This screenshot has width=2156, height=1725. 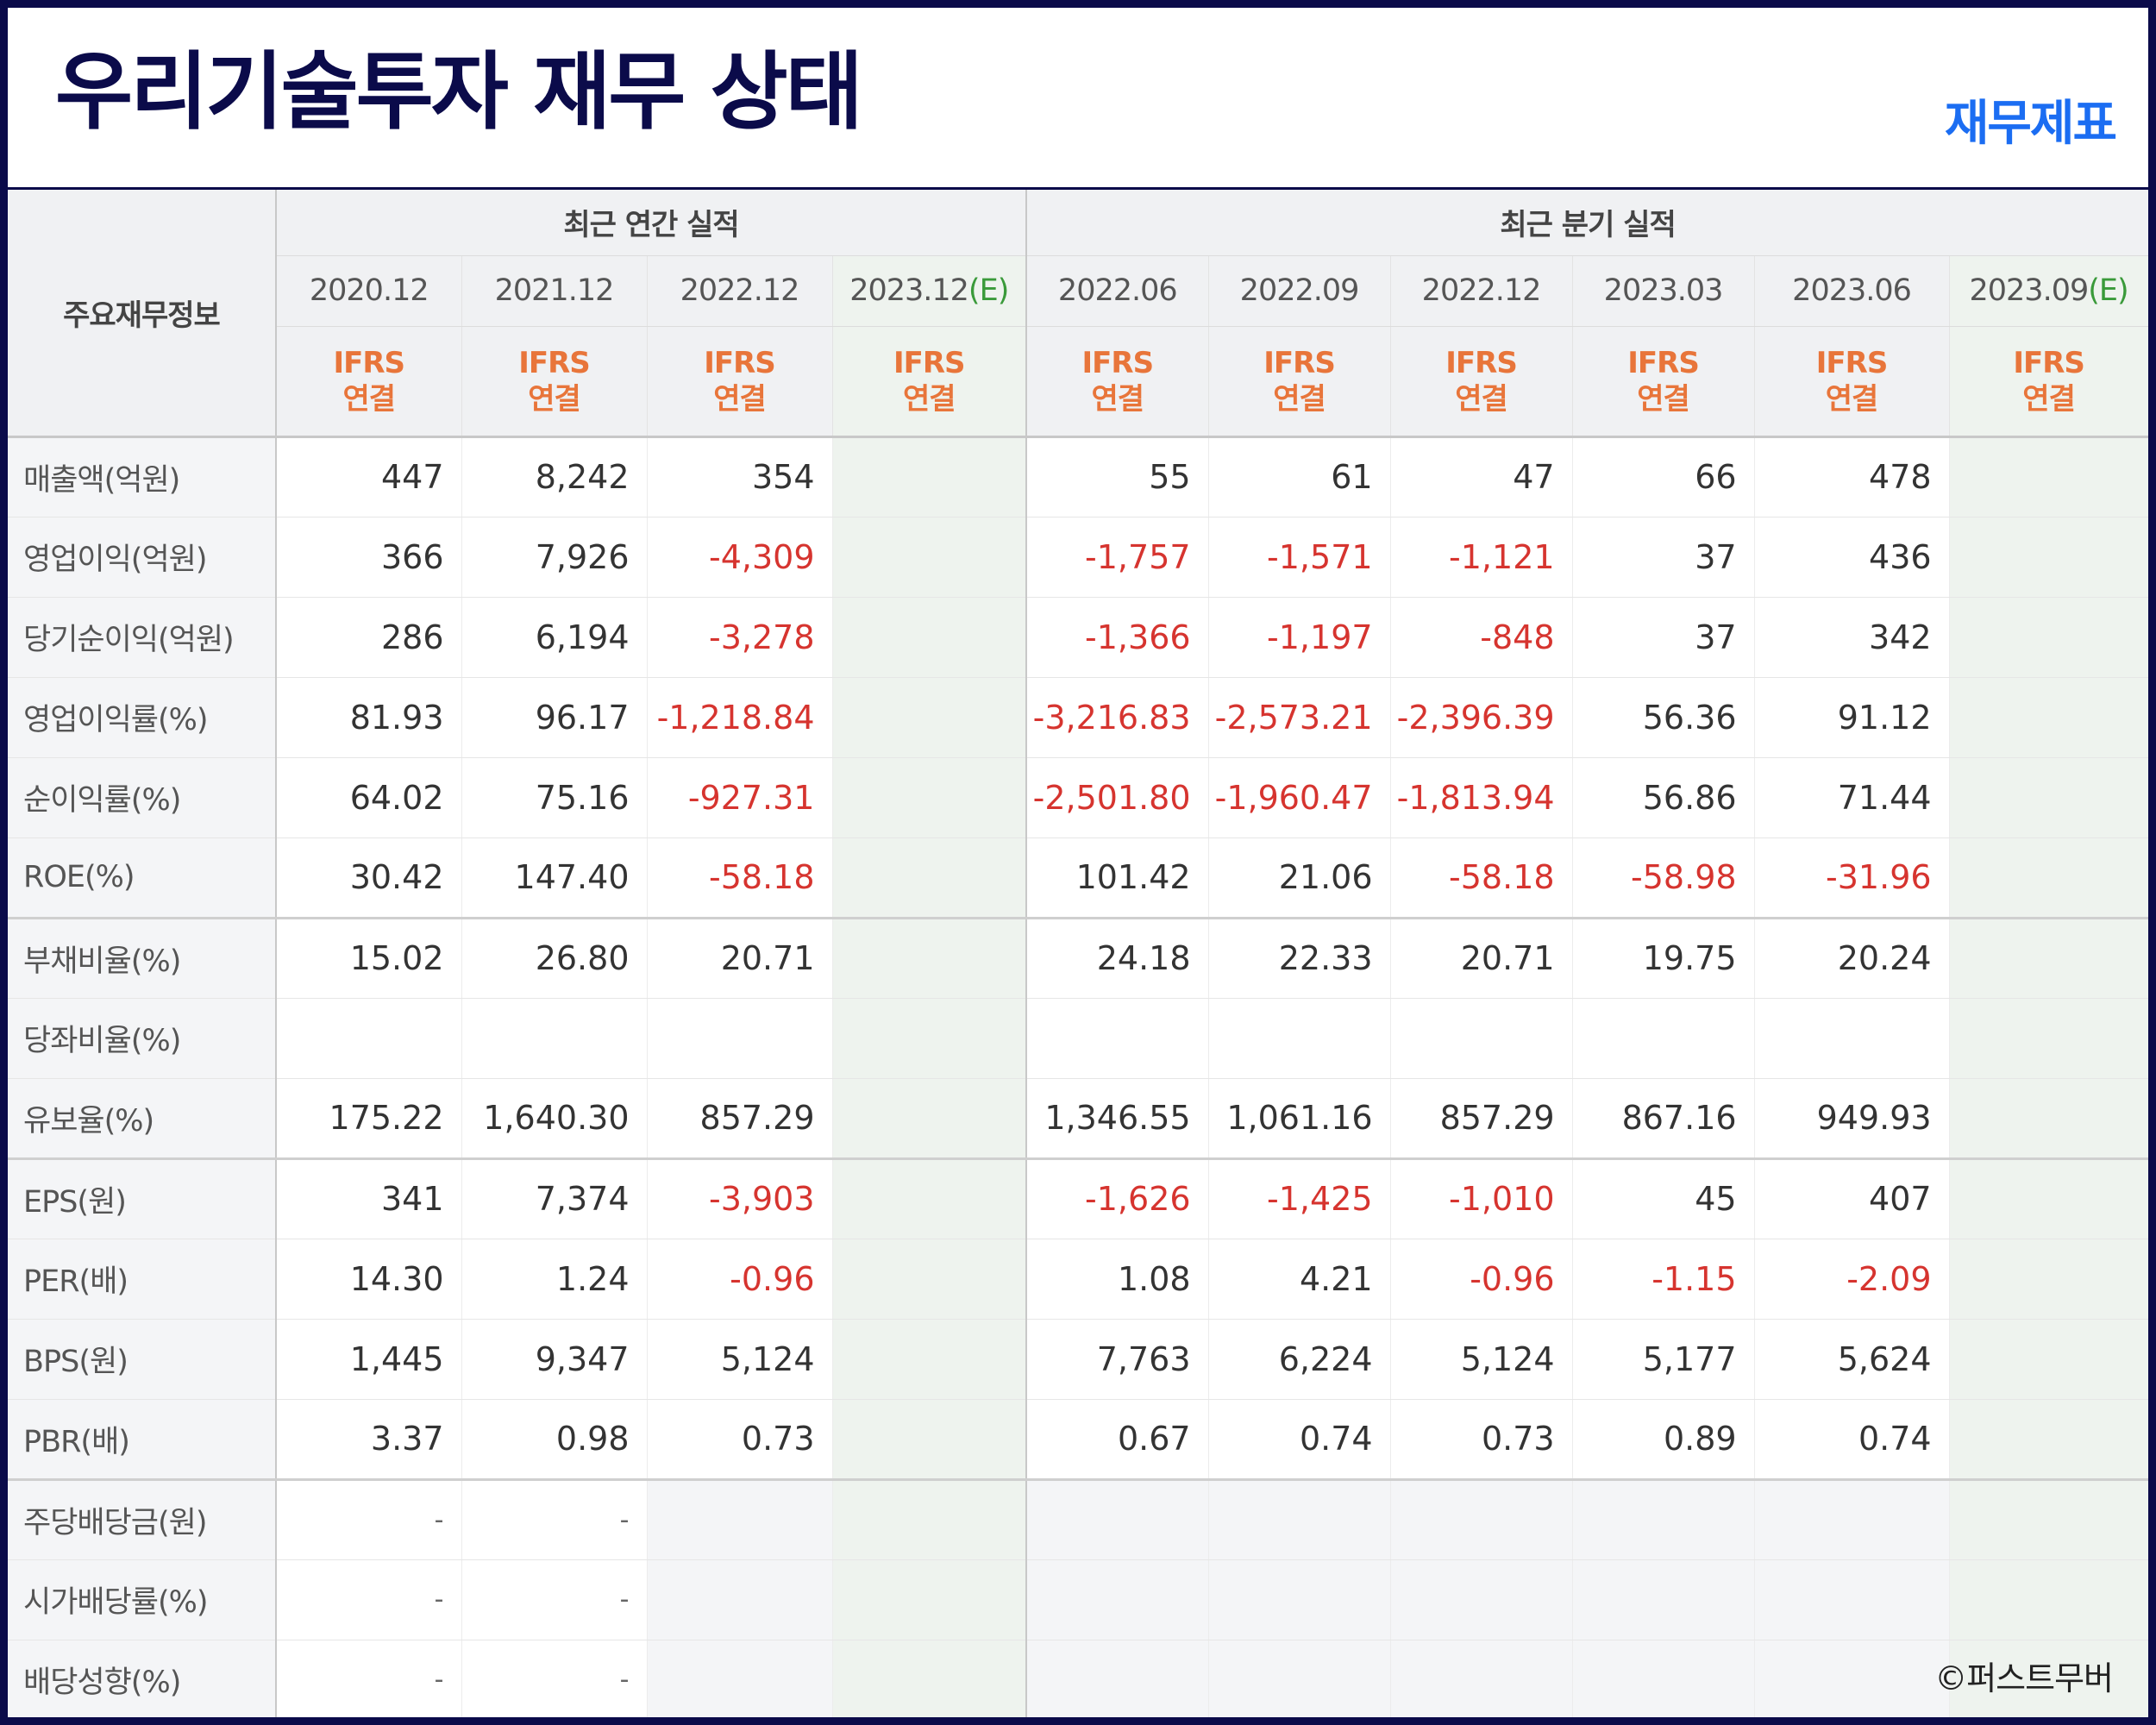 What do you see at coordinates (1481, 1119) in the screenshot?
I see `table-cell: 857.29` at bounding box center [1481, 1119].